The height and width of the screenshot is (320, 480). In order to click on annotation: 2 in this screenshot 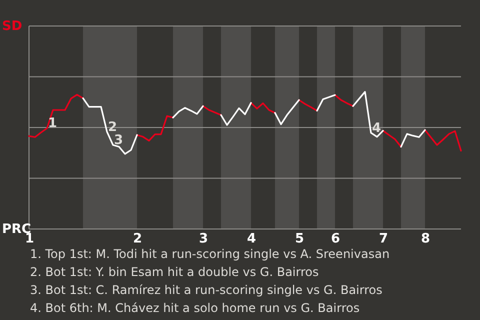, I will do `click(113, 127)`.